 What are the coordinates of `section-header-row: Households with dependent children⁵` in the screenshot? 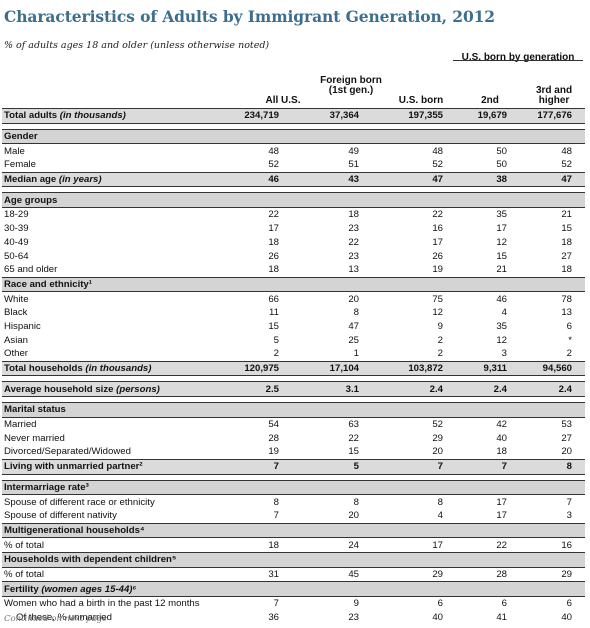 It's located at (293, 559).